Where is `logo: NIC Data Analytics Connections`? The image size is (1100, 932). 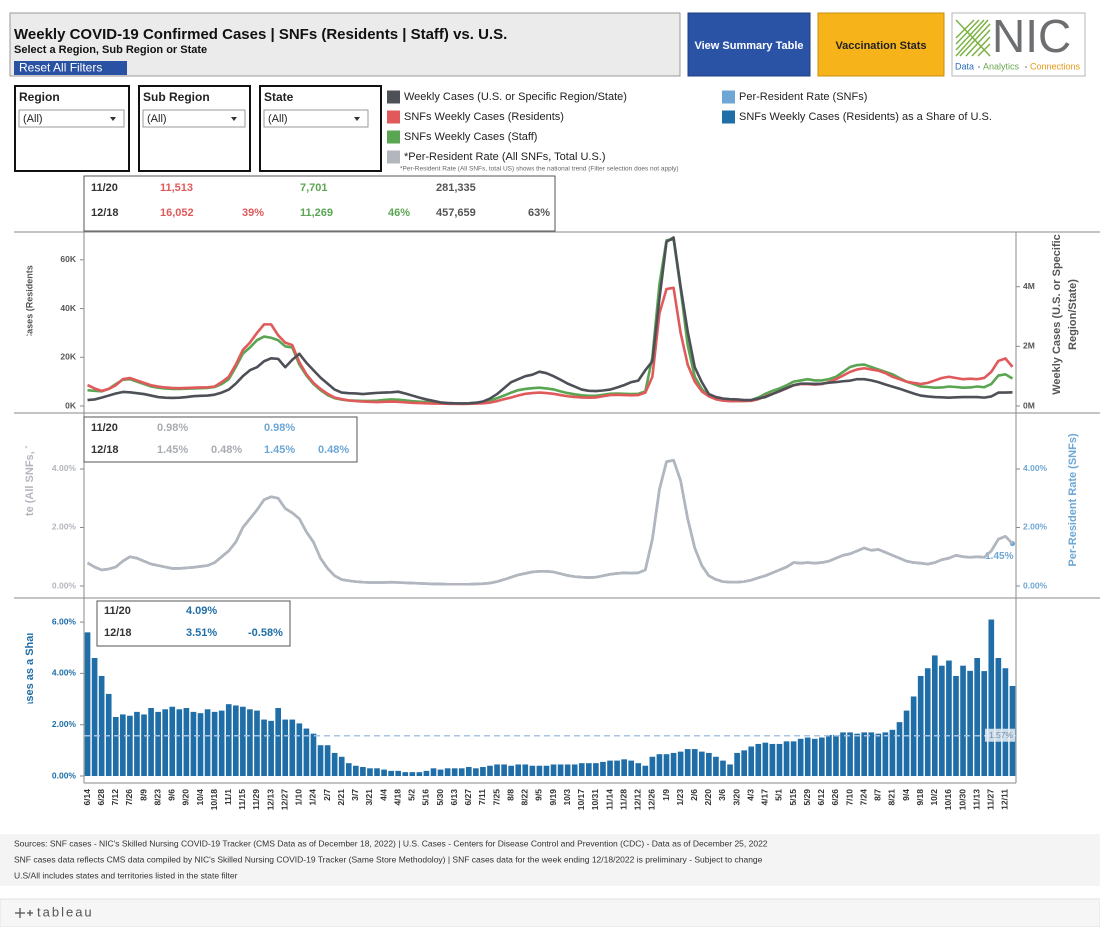
logo: NIC Data Analytics Connections is located at coordinates (1018, 43).